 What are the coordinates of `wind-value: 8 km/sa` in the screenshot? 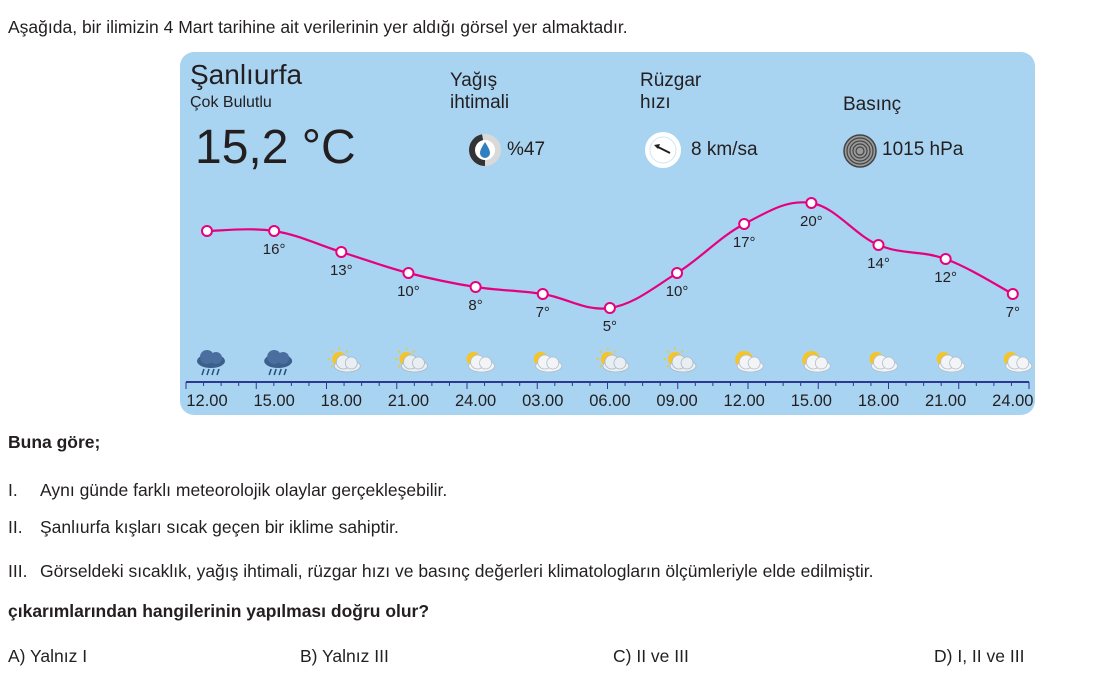 It's located at (724, 149).